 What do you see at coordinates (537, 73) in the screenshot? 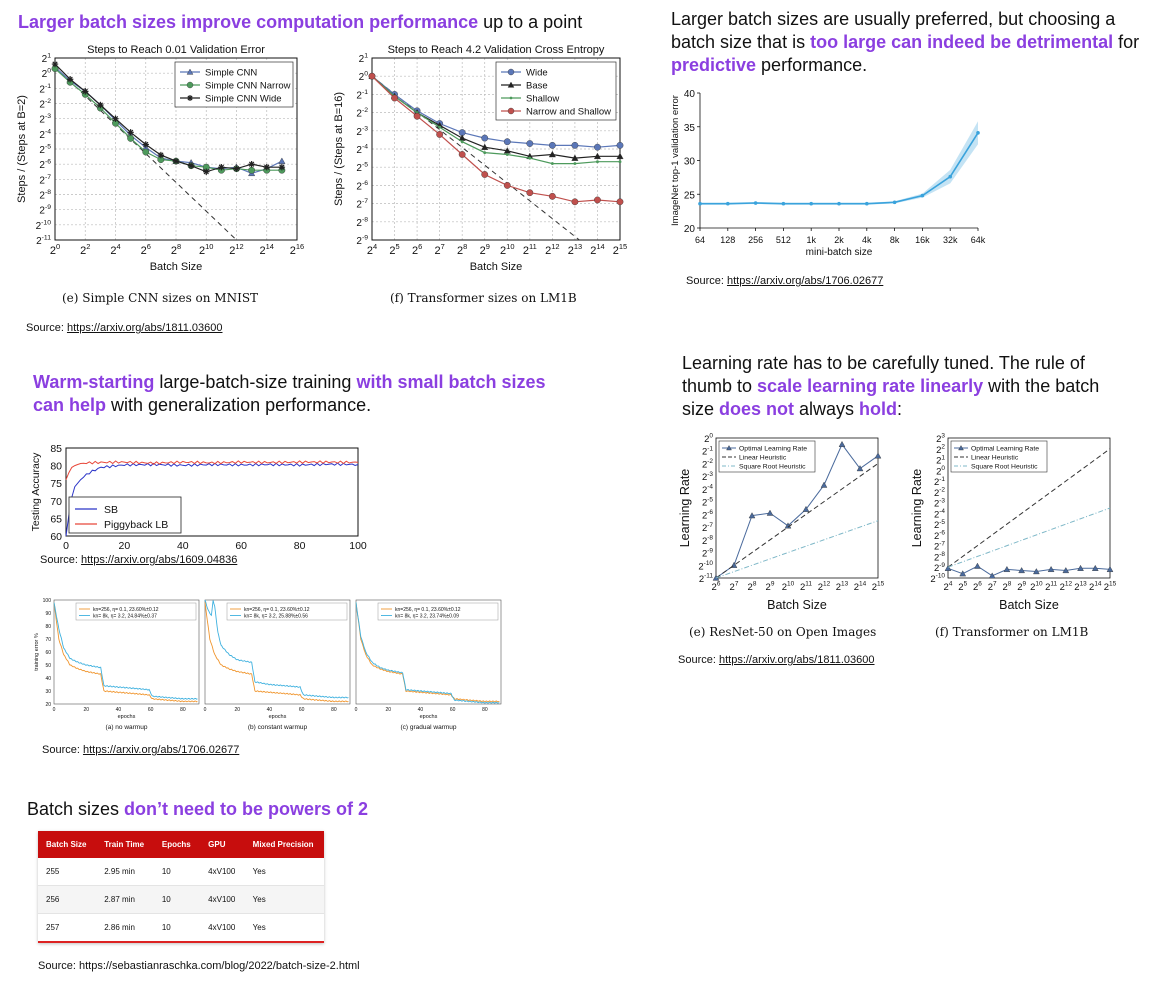
I see `legend-label: Wide` at bounding box center [537, 73].